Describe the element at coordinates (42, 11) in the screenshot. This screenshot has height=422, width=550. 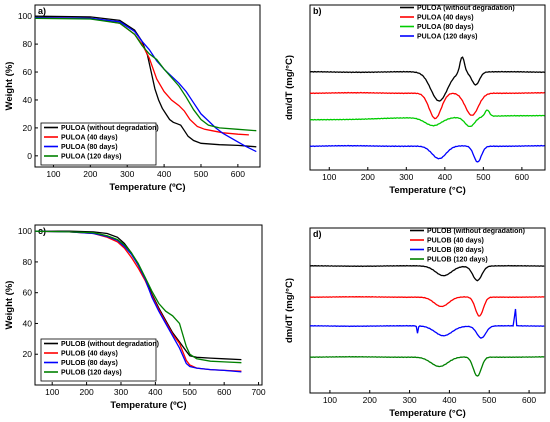
I see `panel-label: a)` at that location.